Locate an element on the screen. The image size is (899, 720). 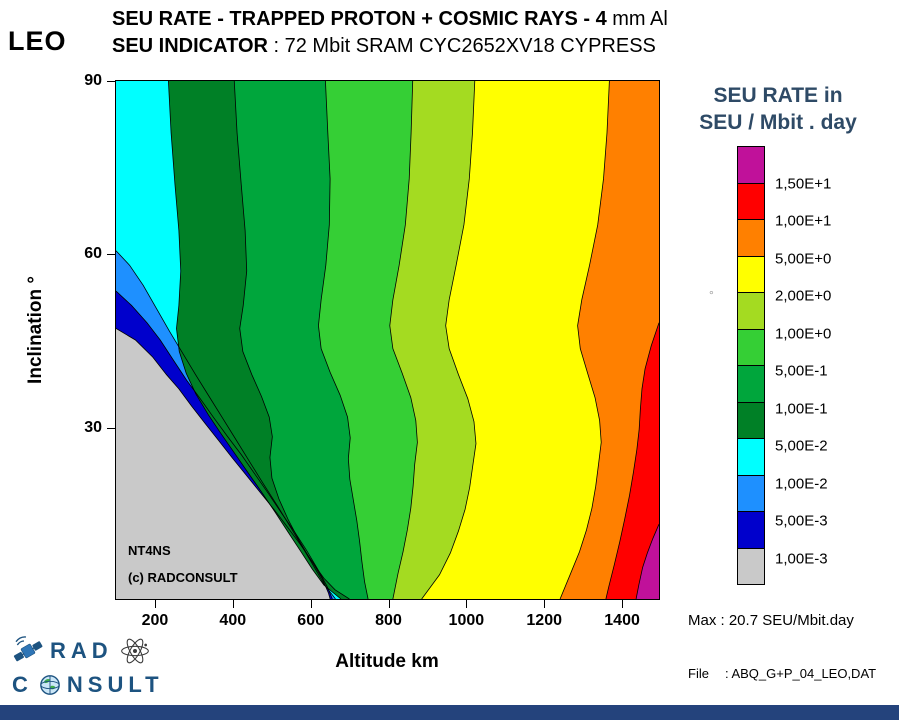
colorbar-label: 2,00E+0 is located at coordinates (803, 296).